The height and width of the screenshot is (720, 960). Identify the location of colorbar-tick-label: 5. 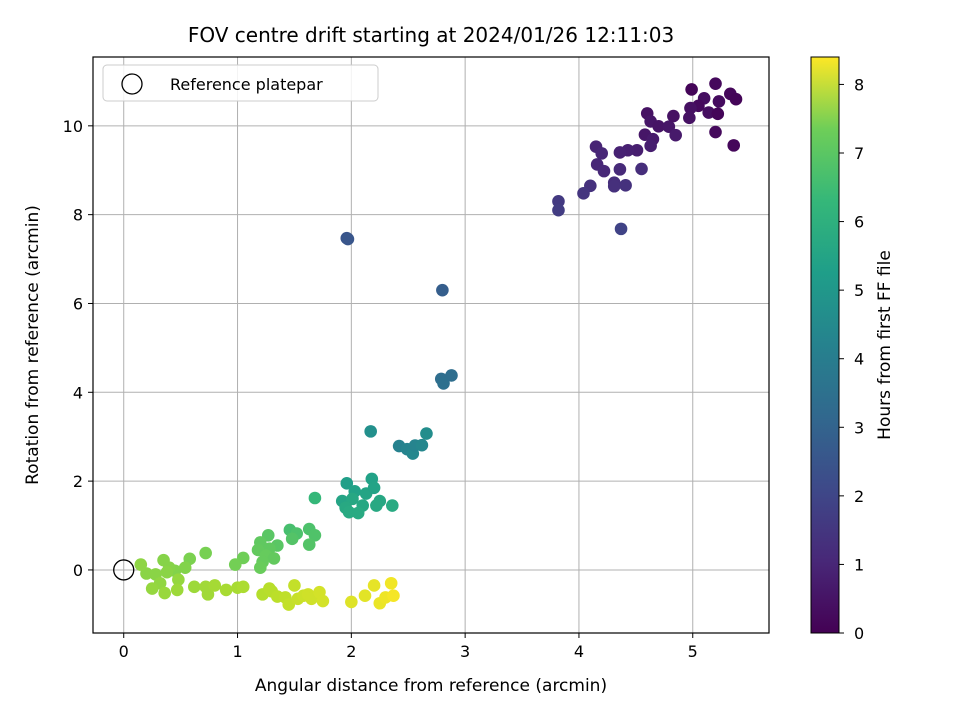
(859, 290).